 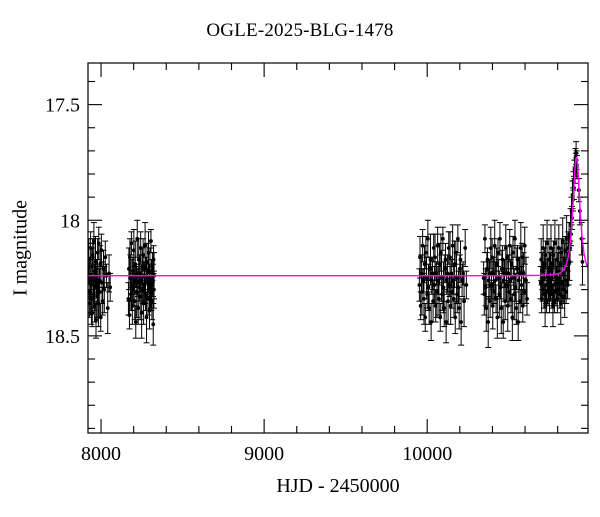 I want to click on y-tick-label: 18, so click(x=70, y=221).